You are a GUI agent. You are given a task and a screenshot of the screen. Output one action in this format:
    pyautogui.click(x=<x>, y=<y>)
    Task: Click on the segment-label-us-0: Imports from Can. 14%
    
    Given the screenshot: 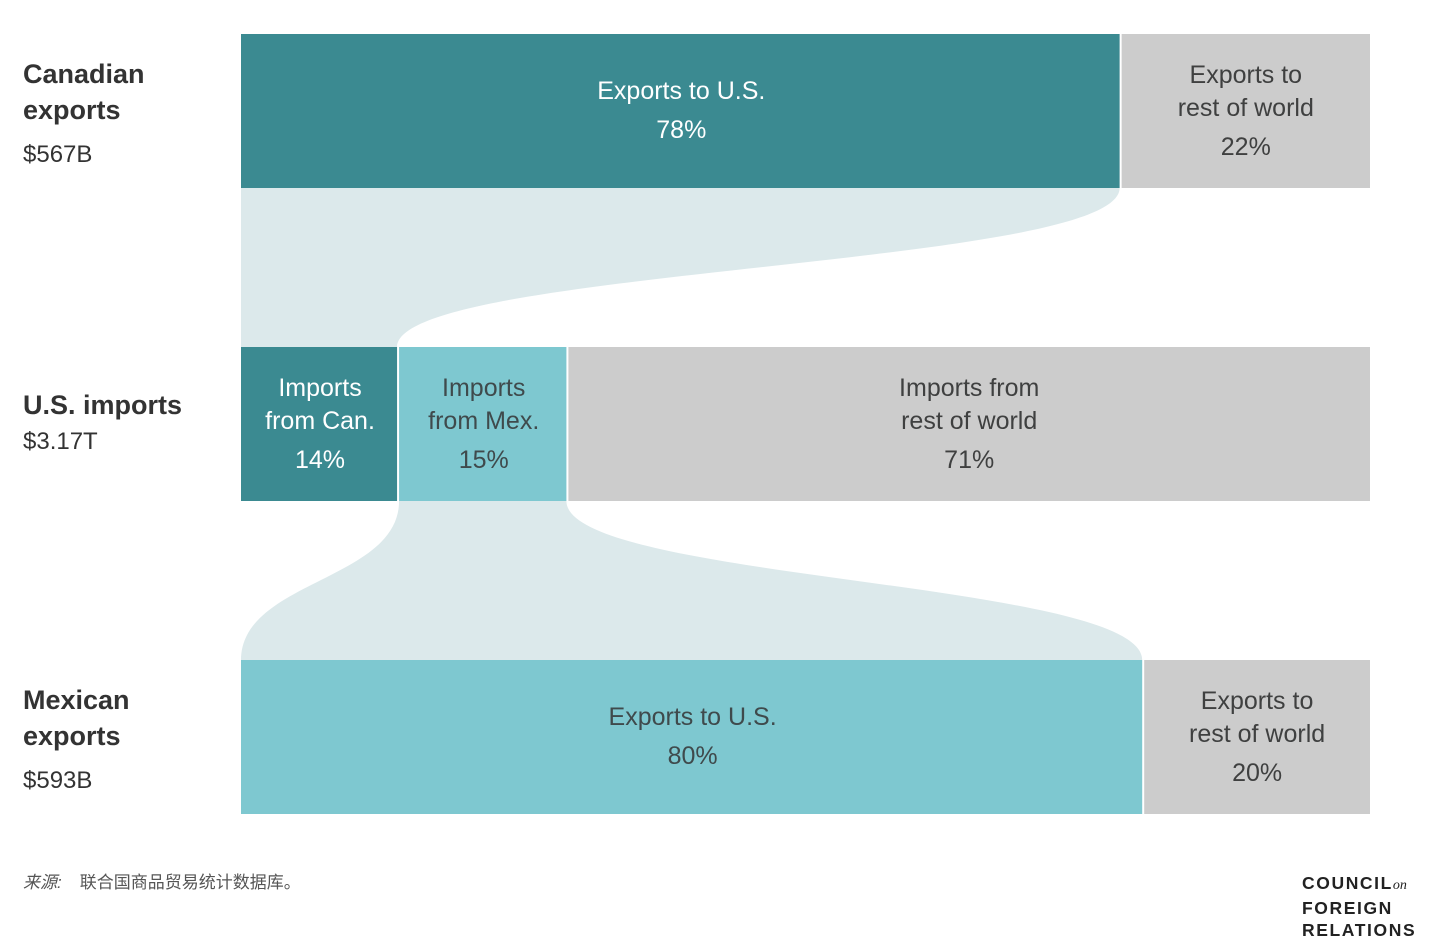 What is the action you would take?
    pyautogui.click(x=320, y=424)
    